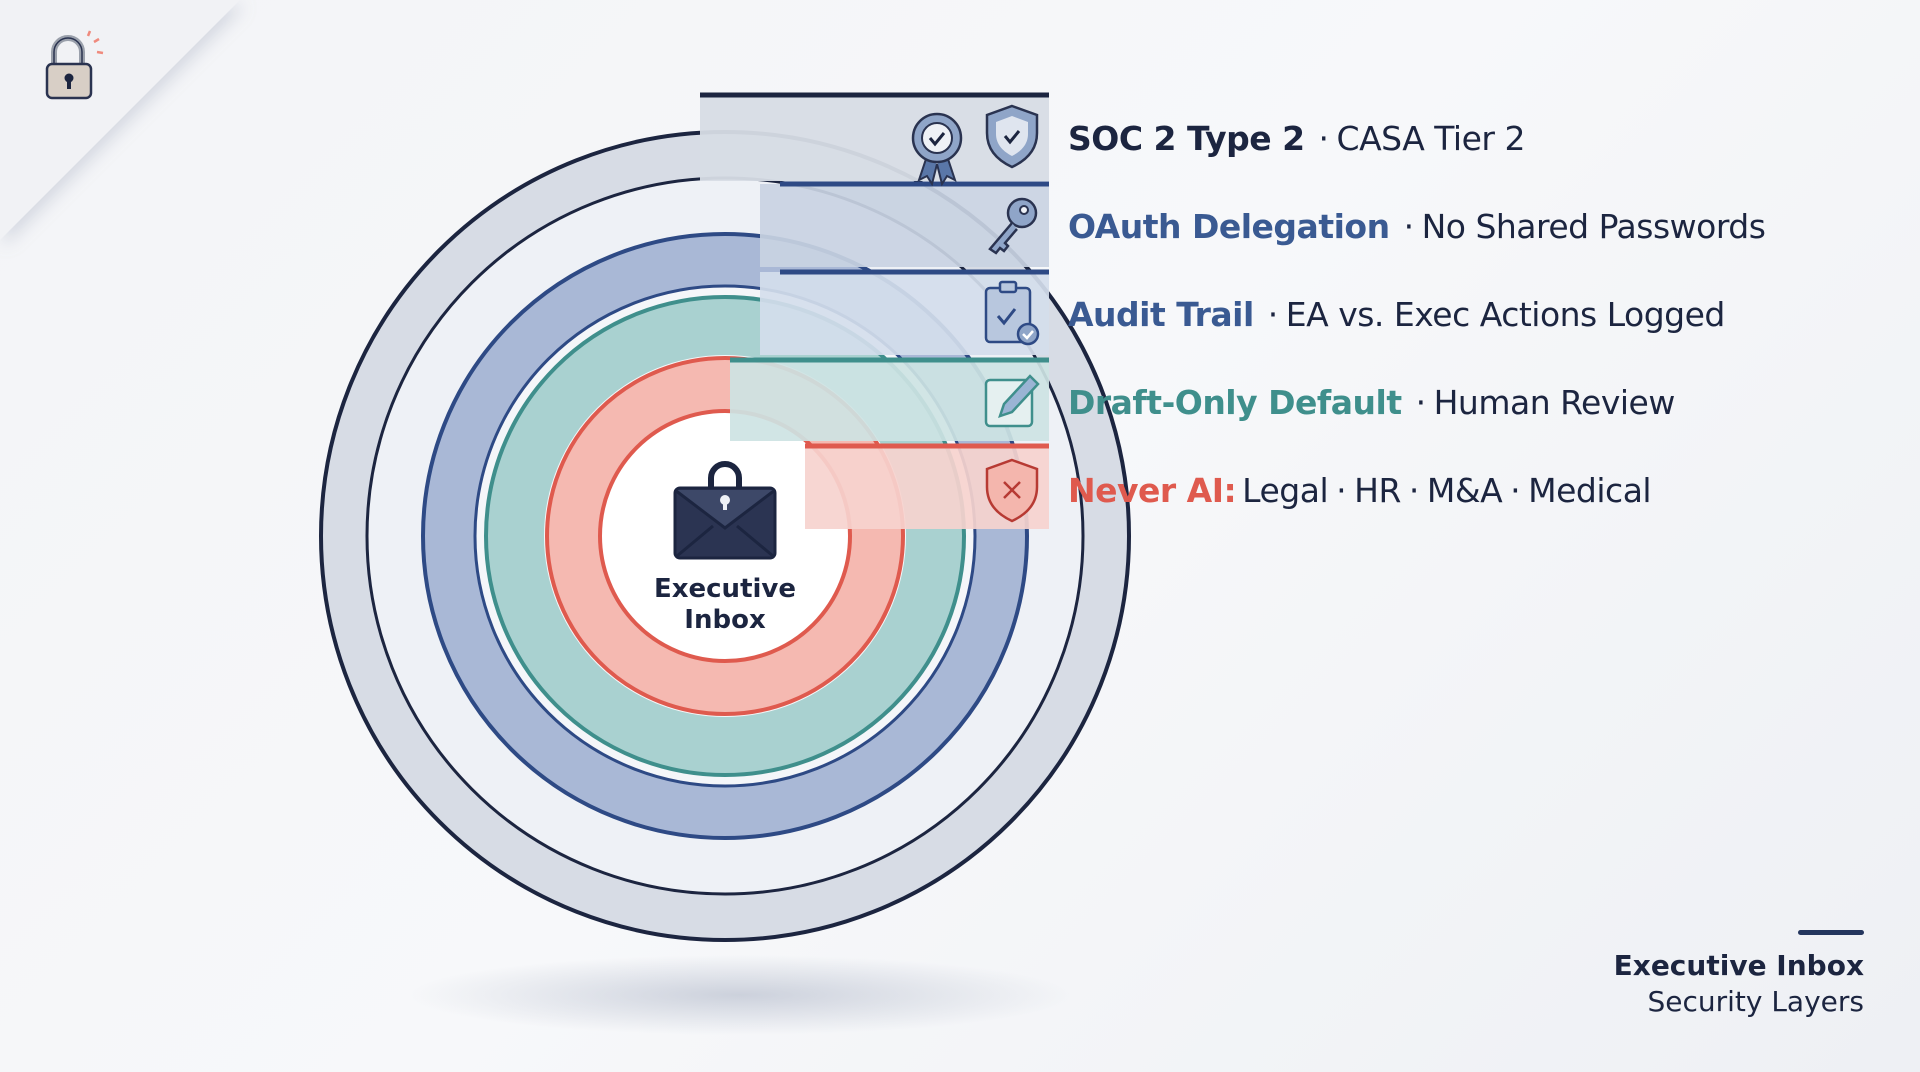 The width and height of the screenshot is (1920, 1072). Describe the element at coordinates (1186, 138) in the screenshot. I see `layer-title: SOC 2 Type 2` at that location.